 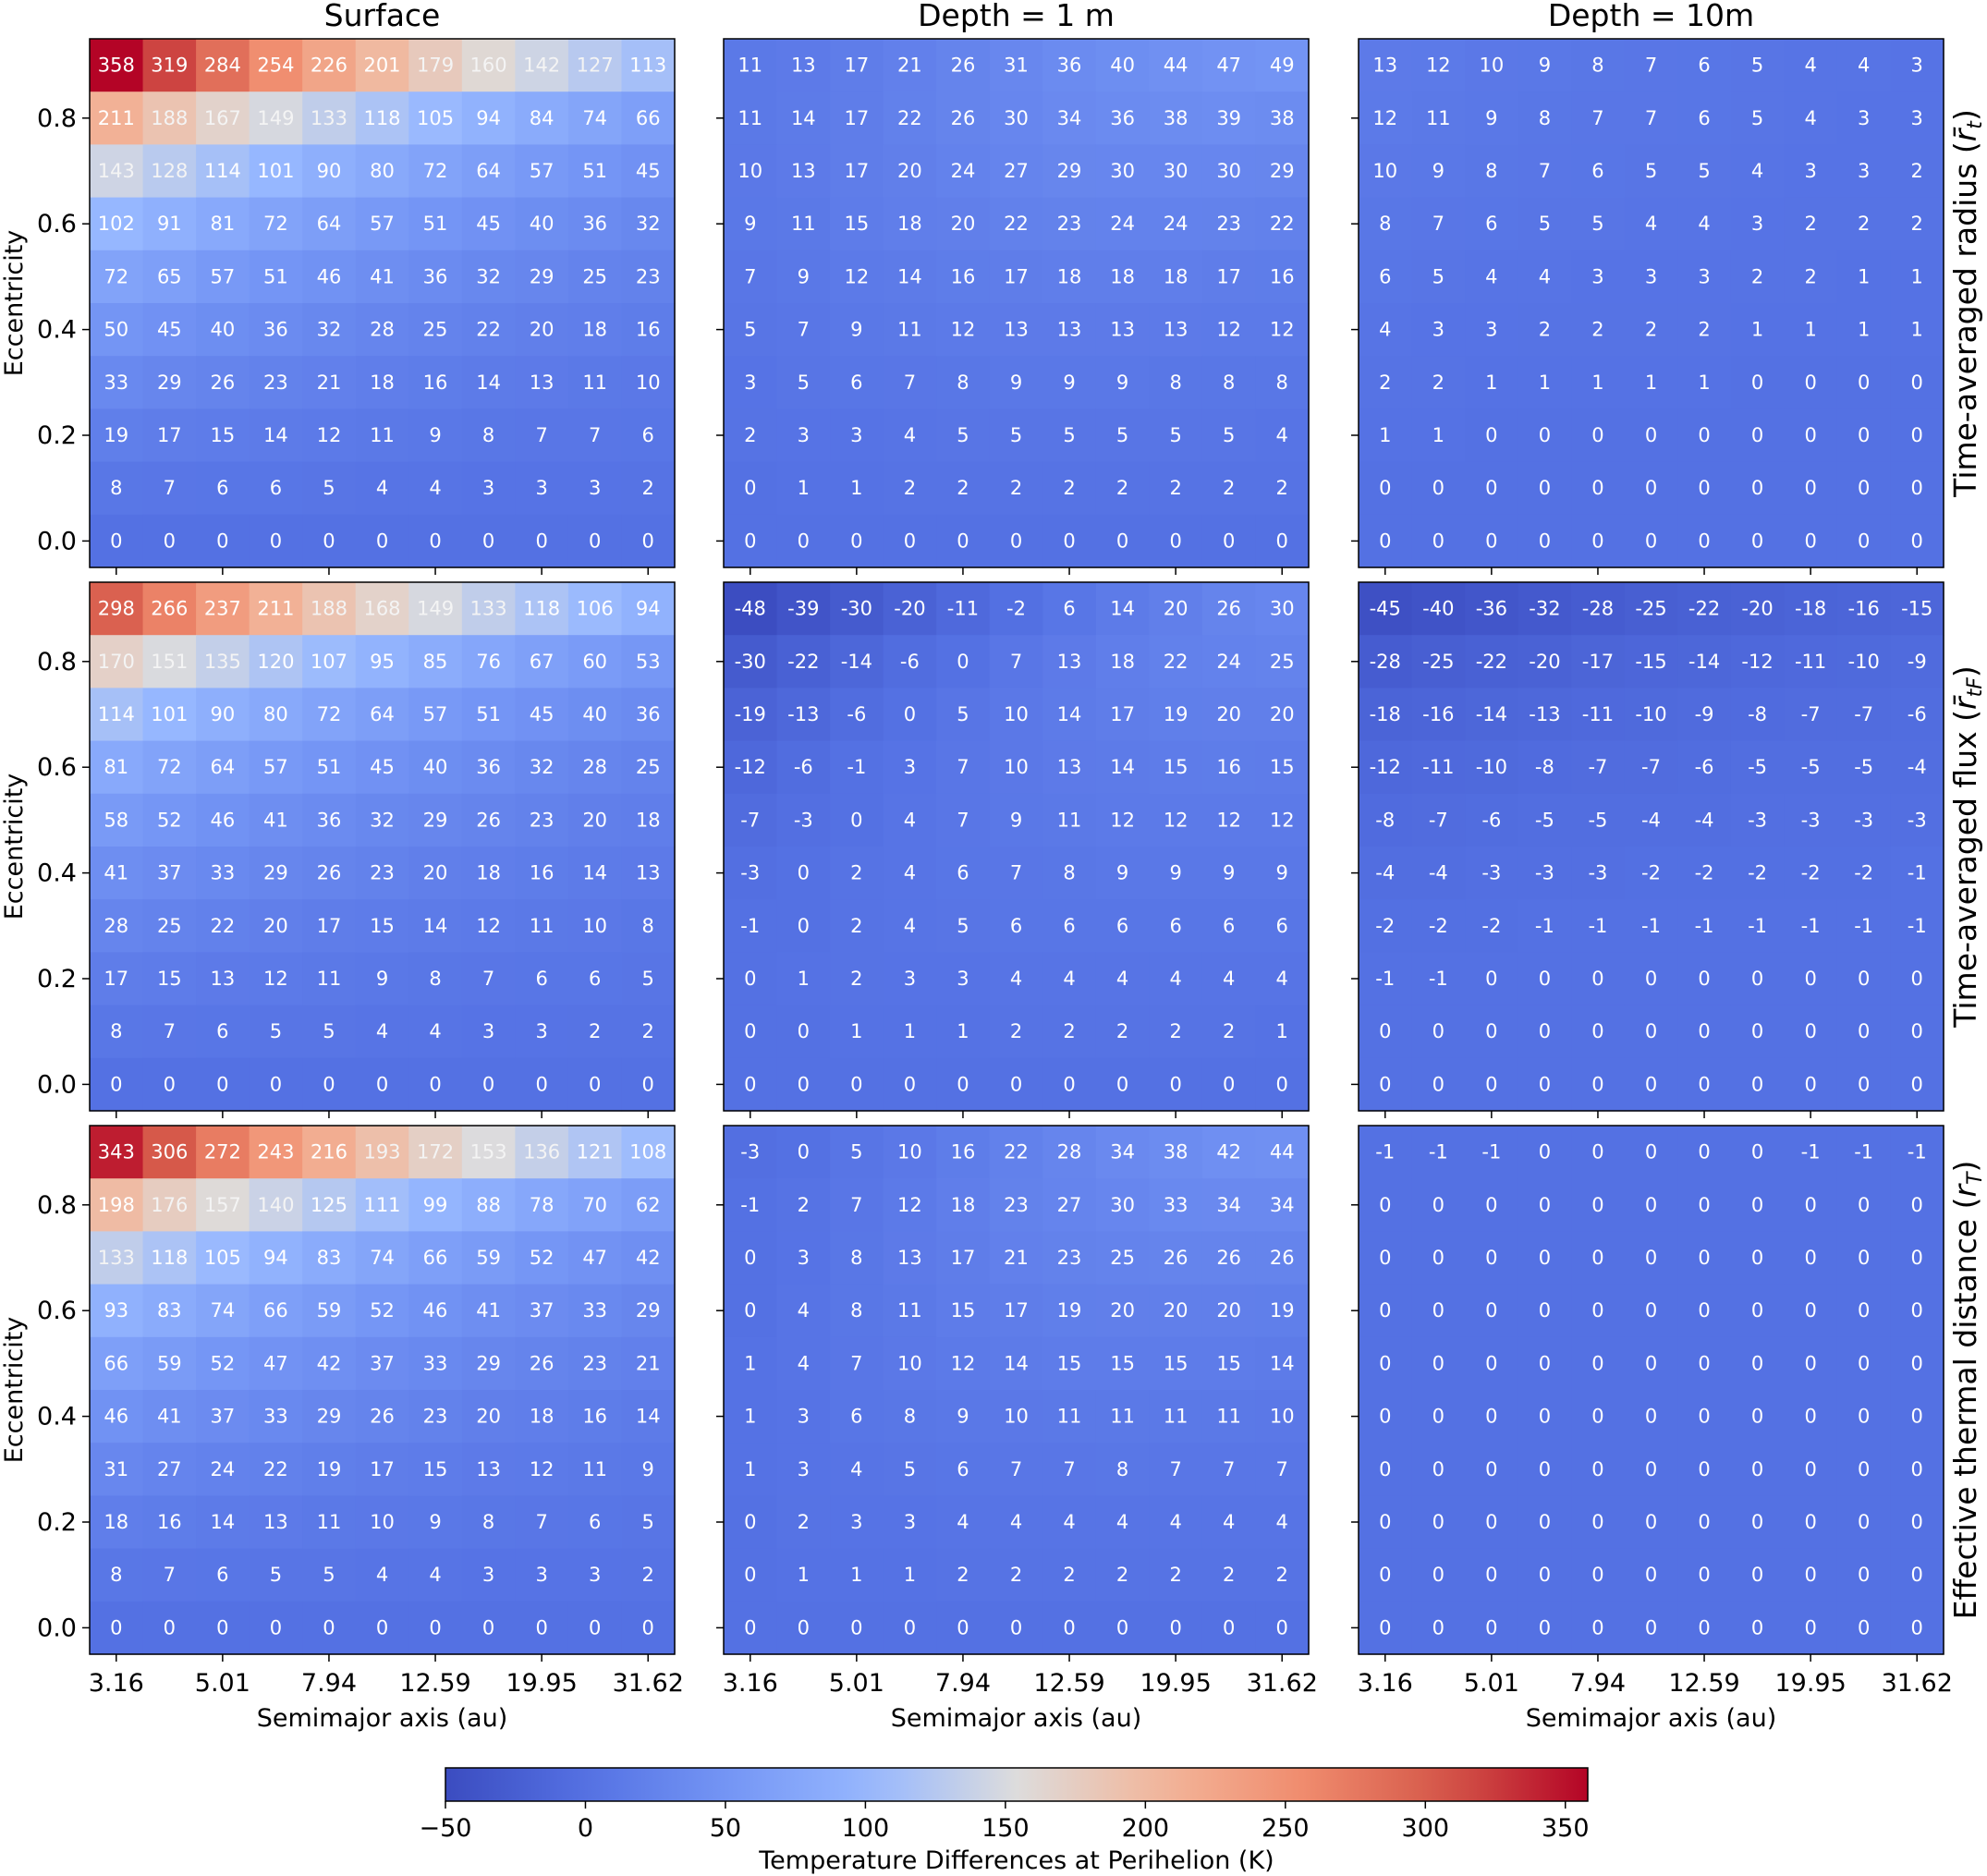 What do you see at coordinates (116, 224) in the screenshot?
I see `cell-value-label: 102` at bounding box center [116, 224].